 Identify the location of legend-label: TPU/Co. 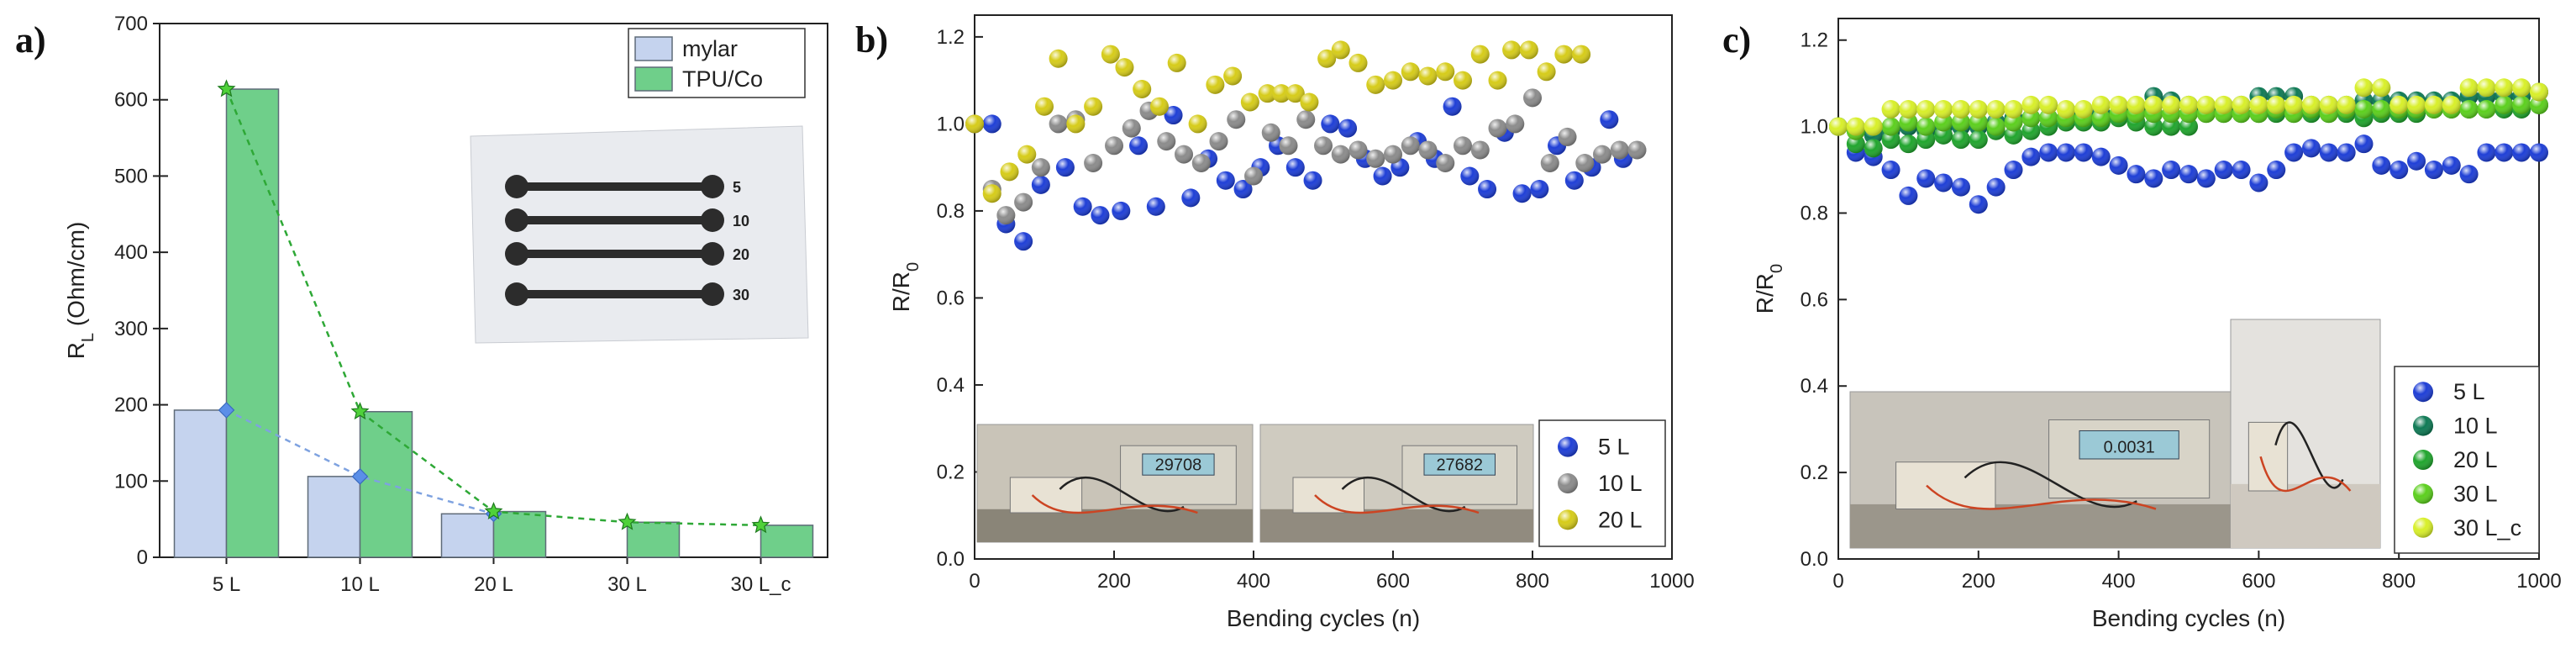
(722, 79).